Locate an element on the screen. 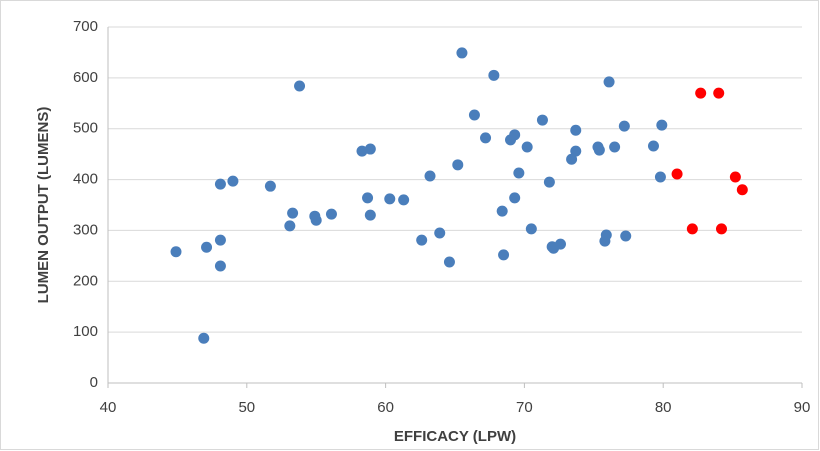 Image resolution: width=820 pixels, height=451 pixels. y-tick-label: 0 is located at coordinates (94, 382).